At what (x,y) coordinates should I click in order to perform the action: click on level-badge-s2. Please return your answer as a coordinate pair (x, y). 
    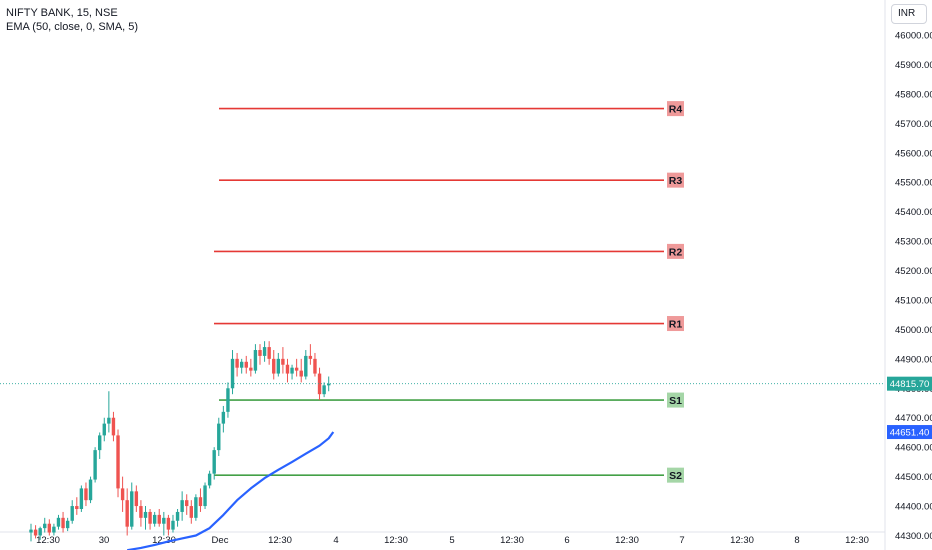
    Looking at the image, I should click on (675, 475).